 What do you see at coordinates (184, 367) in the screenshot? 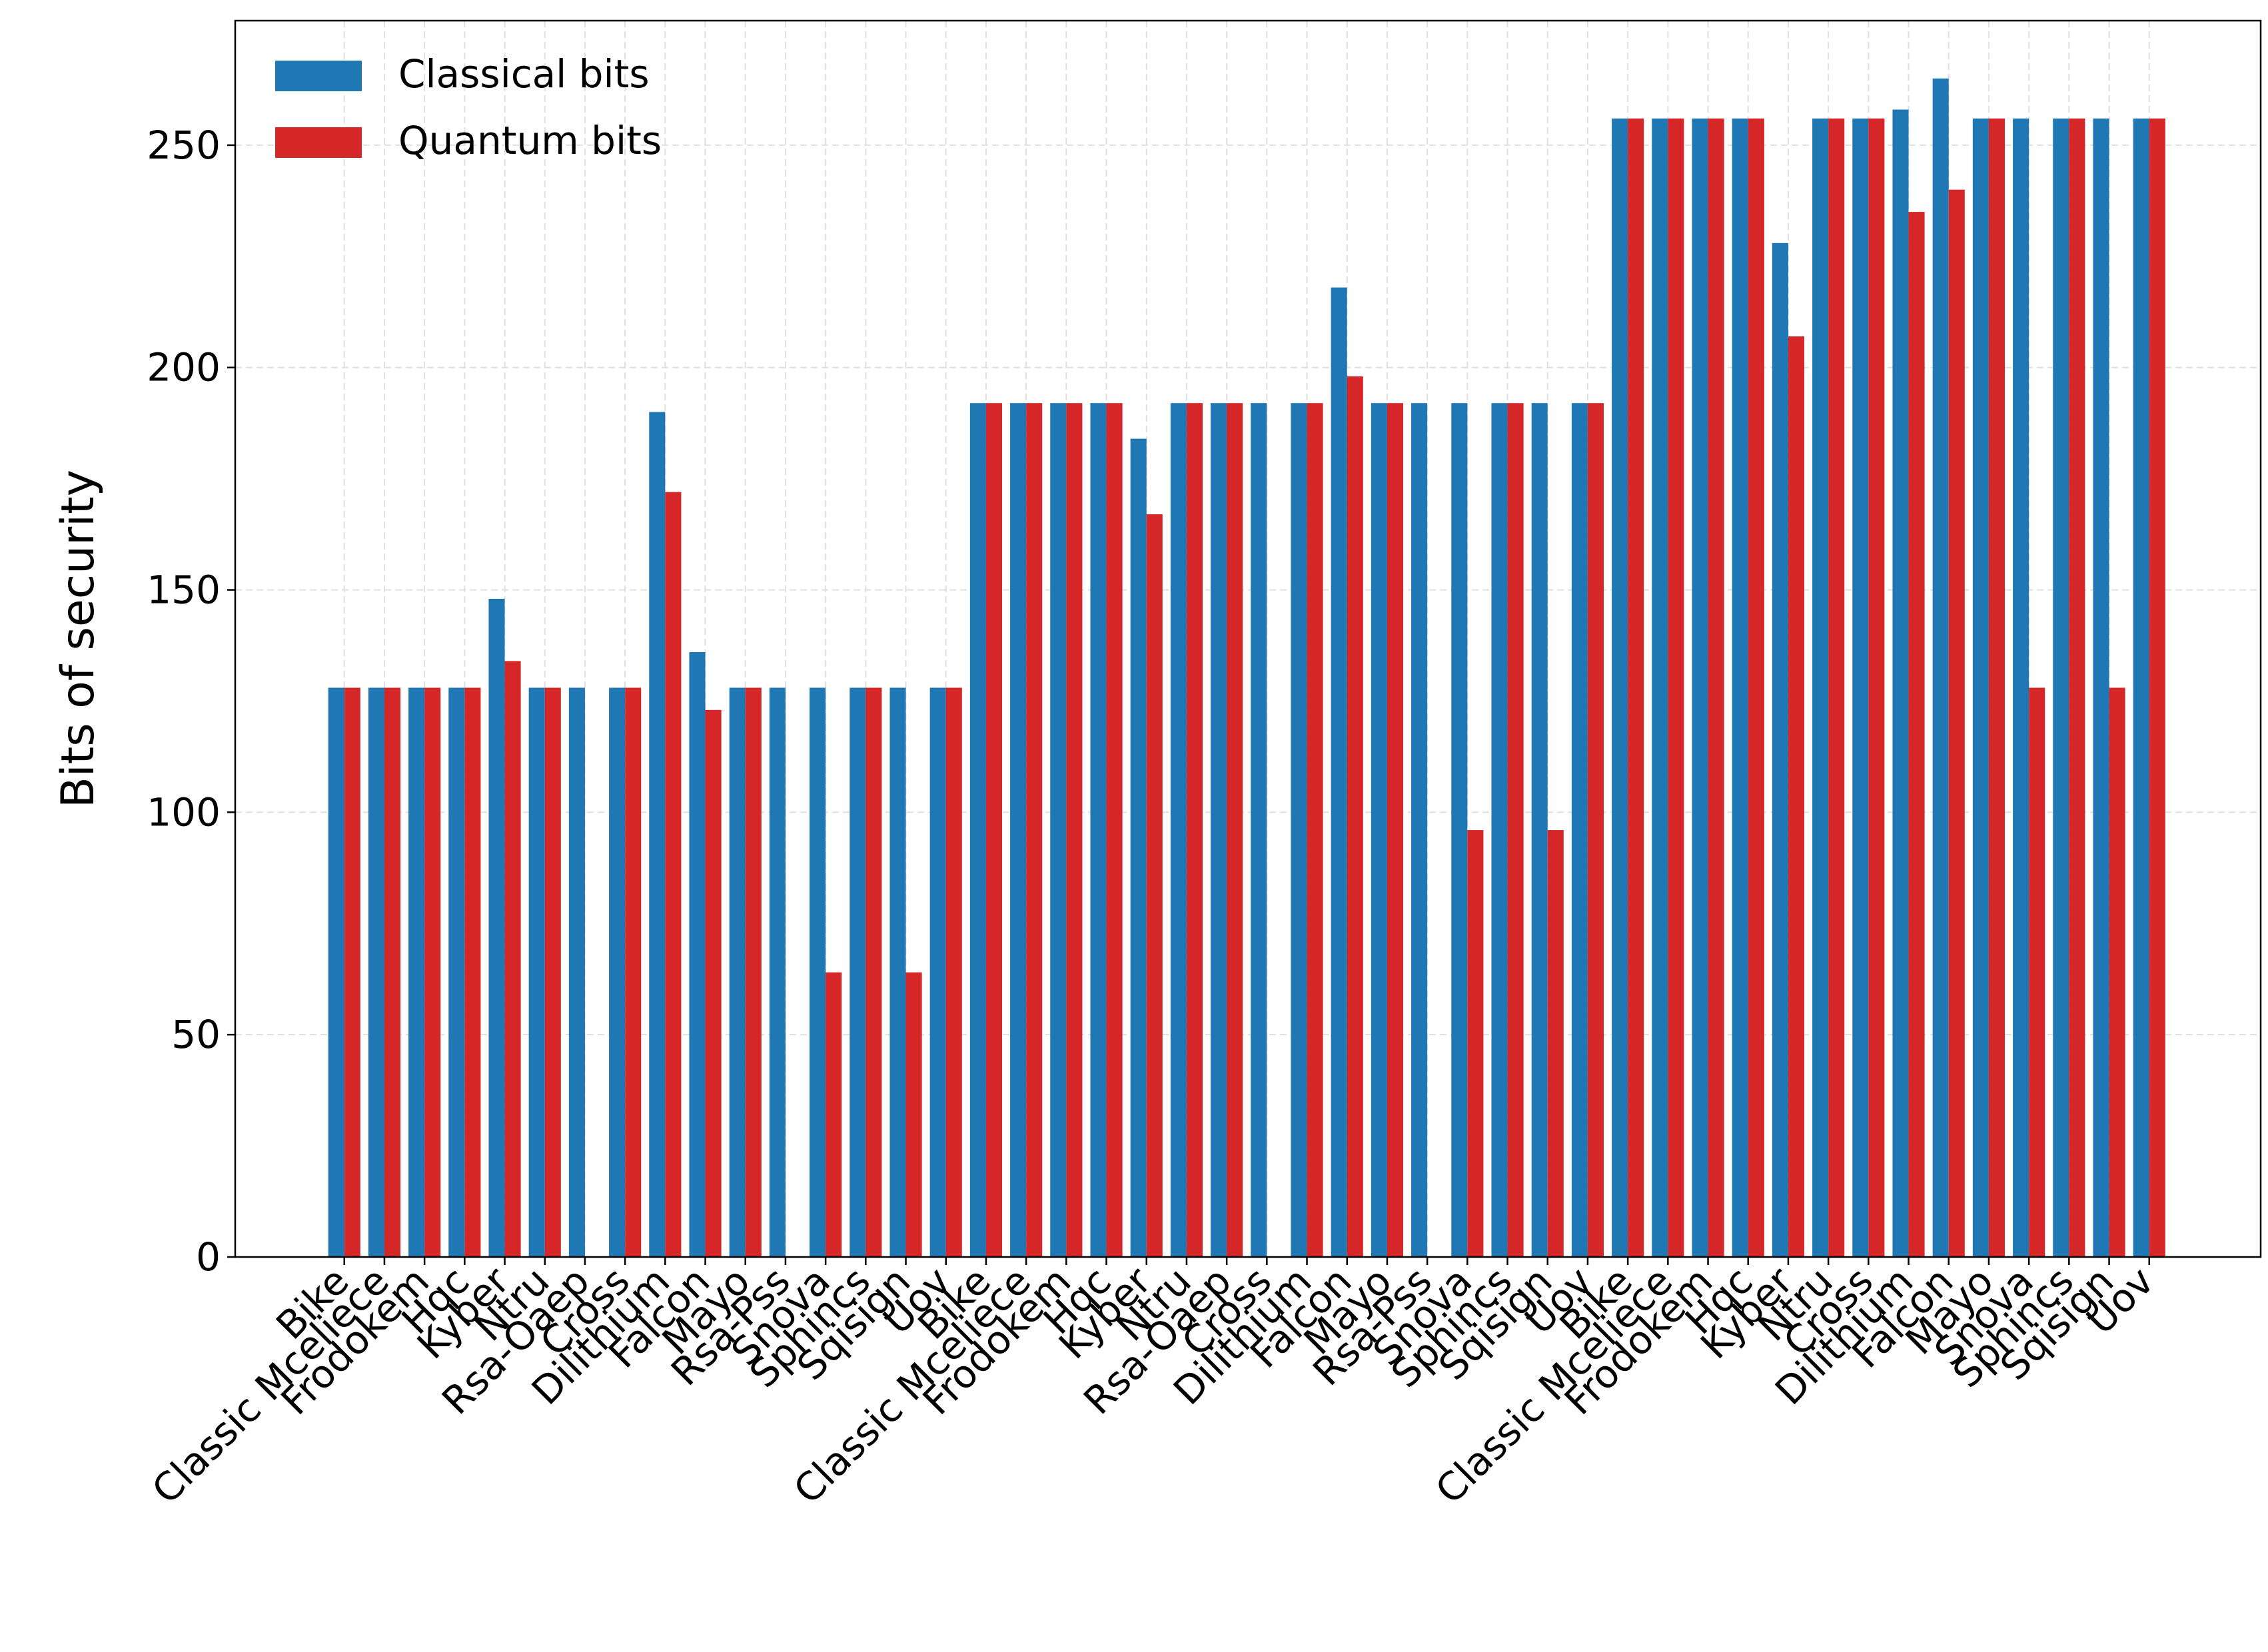
I see `y-tick-label: 200` at bounding box center [184, 367].